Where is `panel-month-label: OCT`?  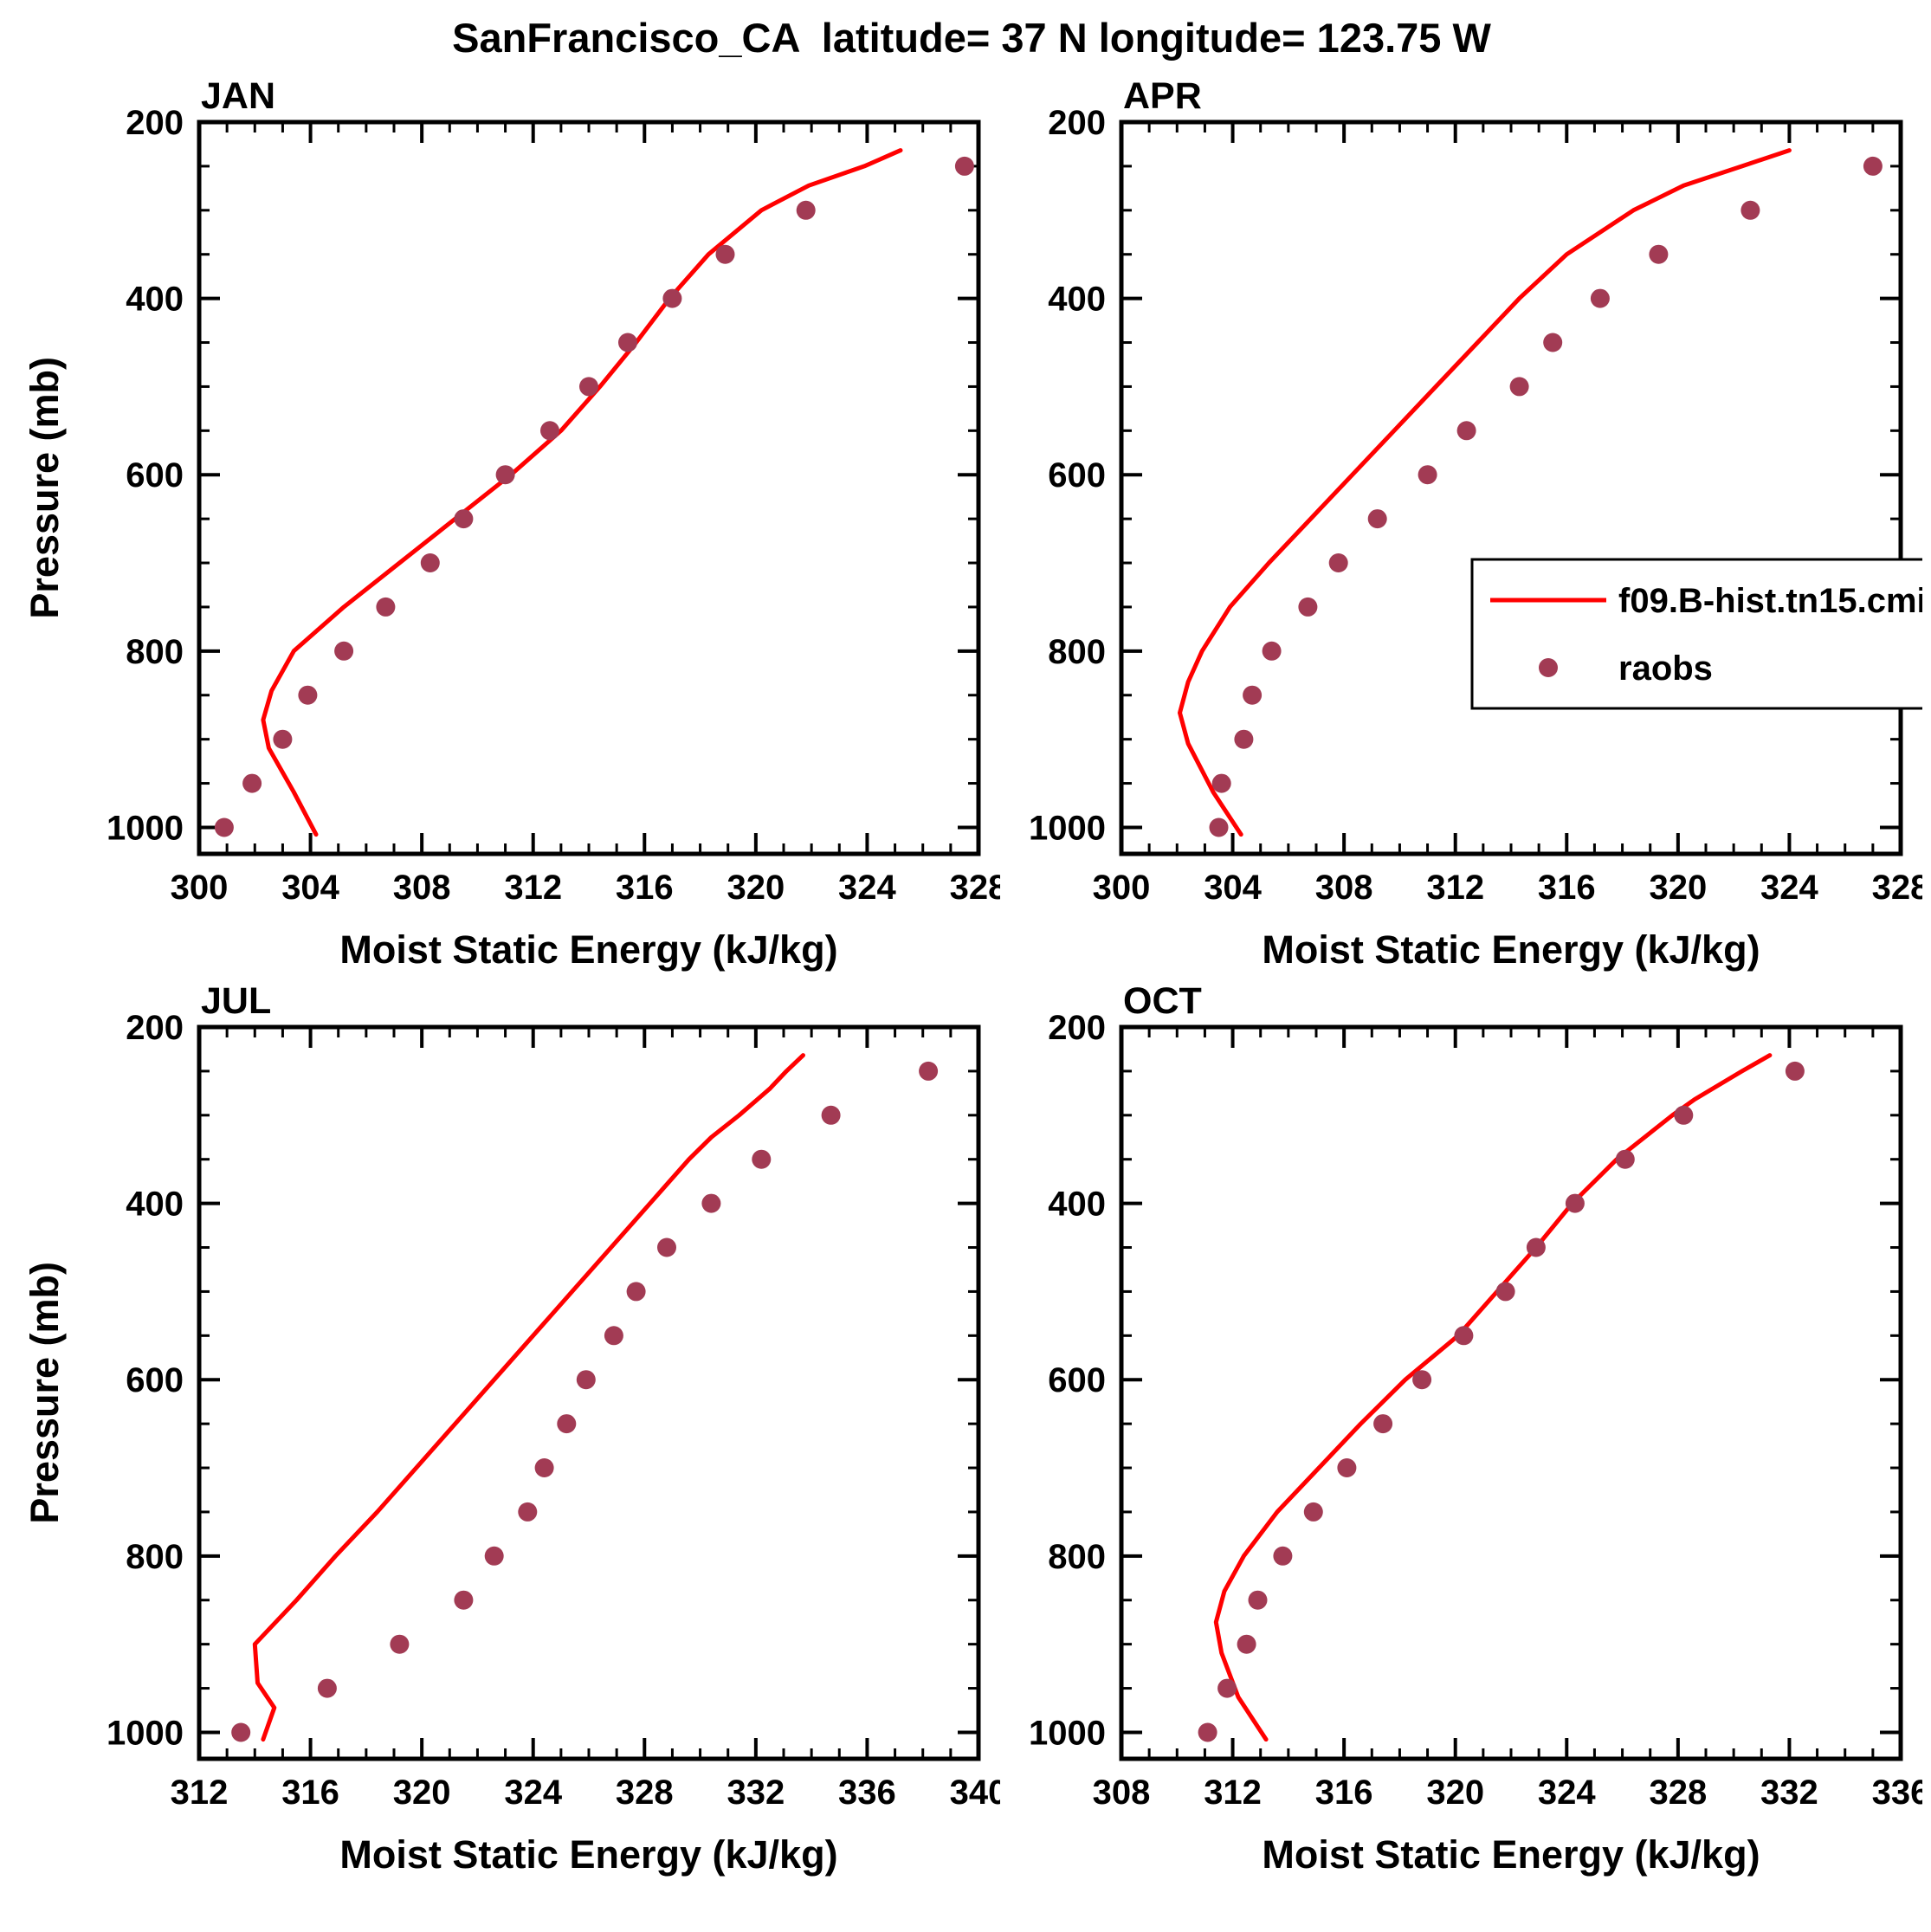 panel-month-label: OCT is located at coordinates (1162, 1001).